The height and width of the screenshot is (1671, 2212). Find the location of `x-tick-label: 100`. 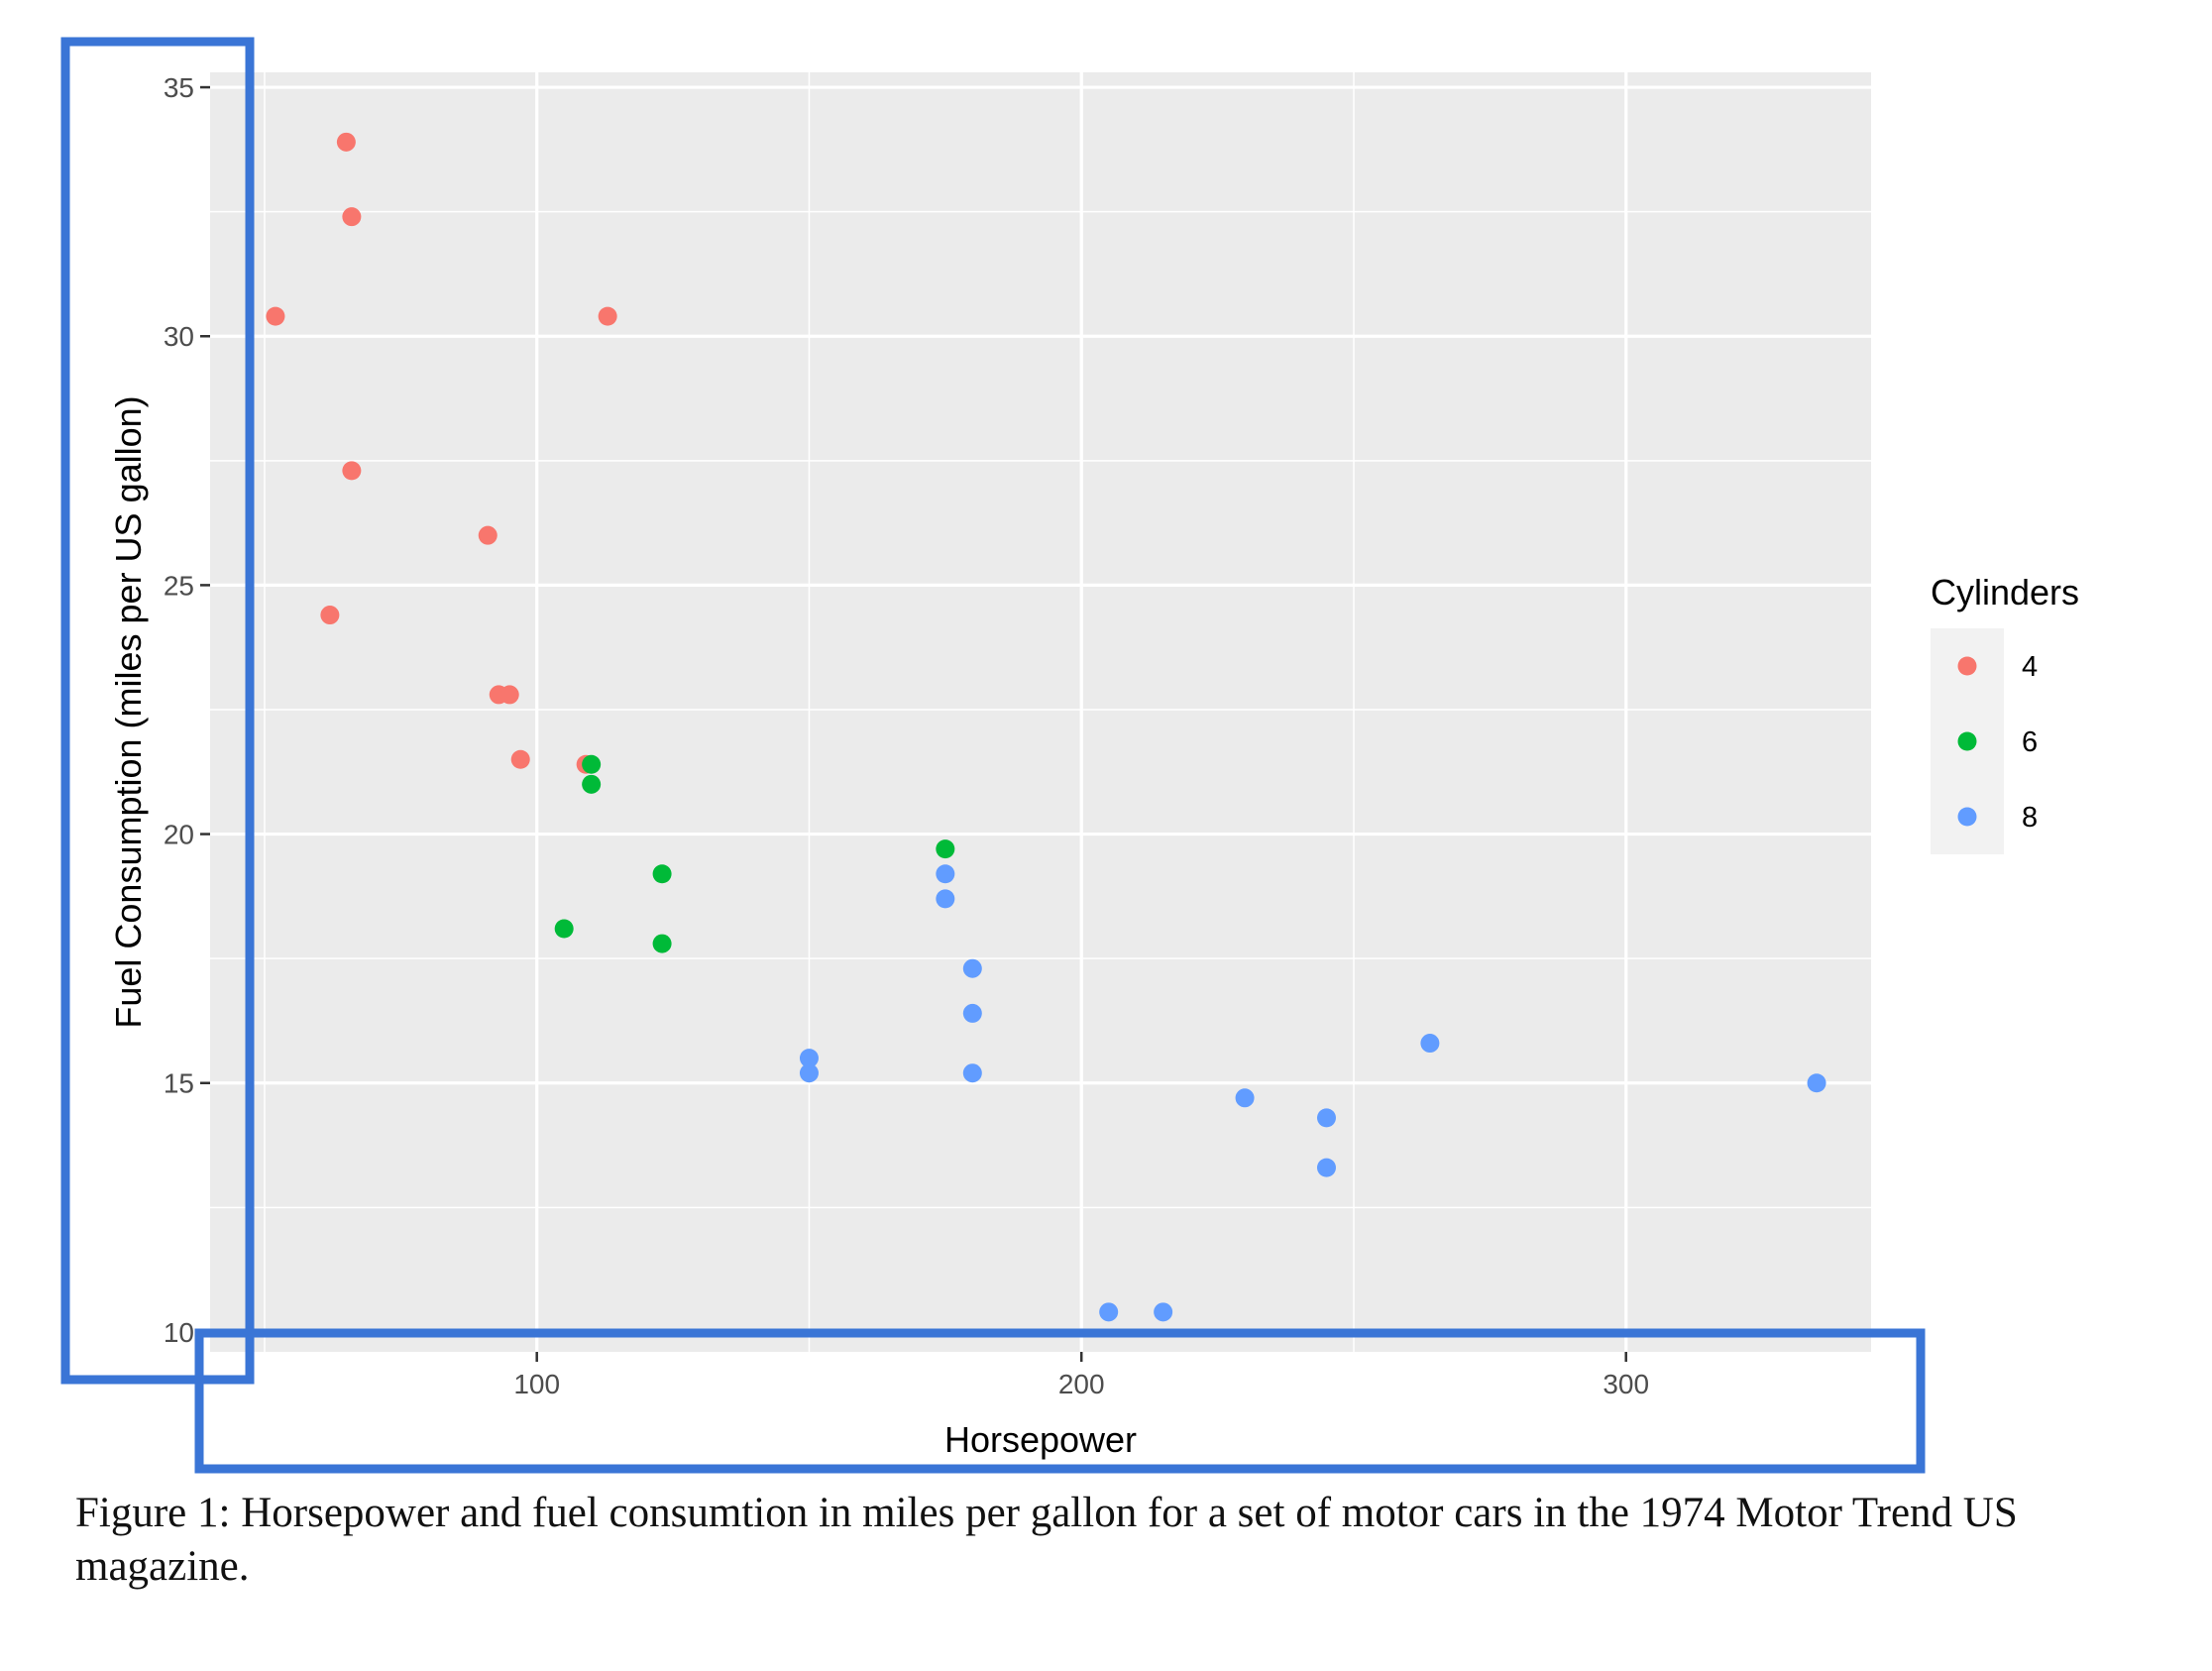

x-tick-label: 100 is located at coordinates (536, 1384).